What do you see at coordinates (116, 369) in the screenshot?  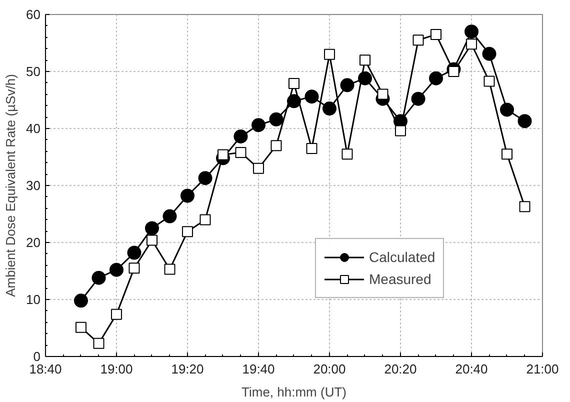 I see `x-tick-label: 19:00` at bounding box center [116, 369].